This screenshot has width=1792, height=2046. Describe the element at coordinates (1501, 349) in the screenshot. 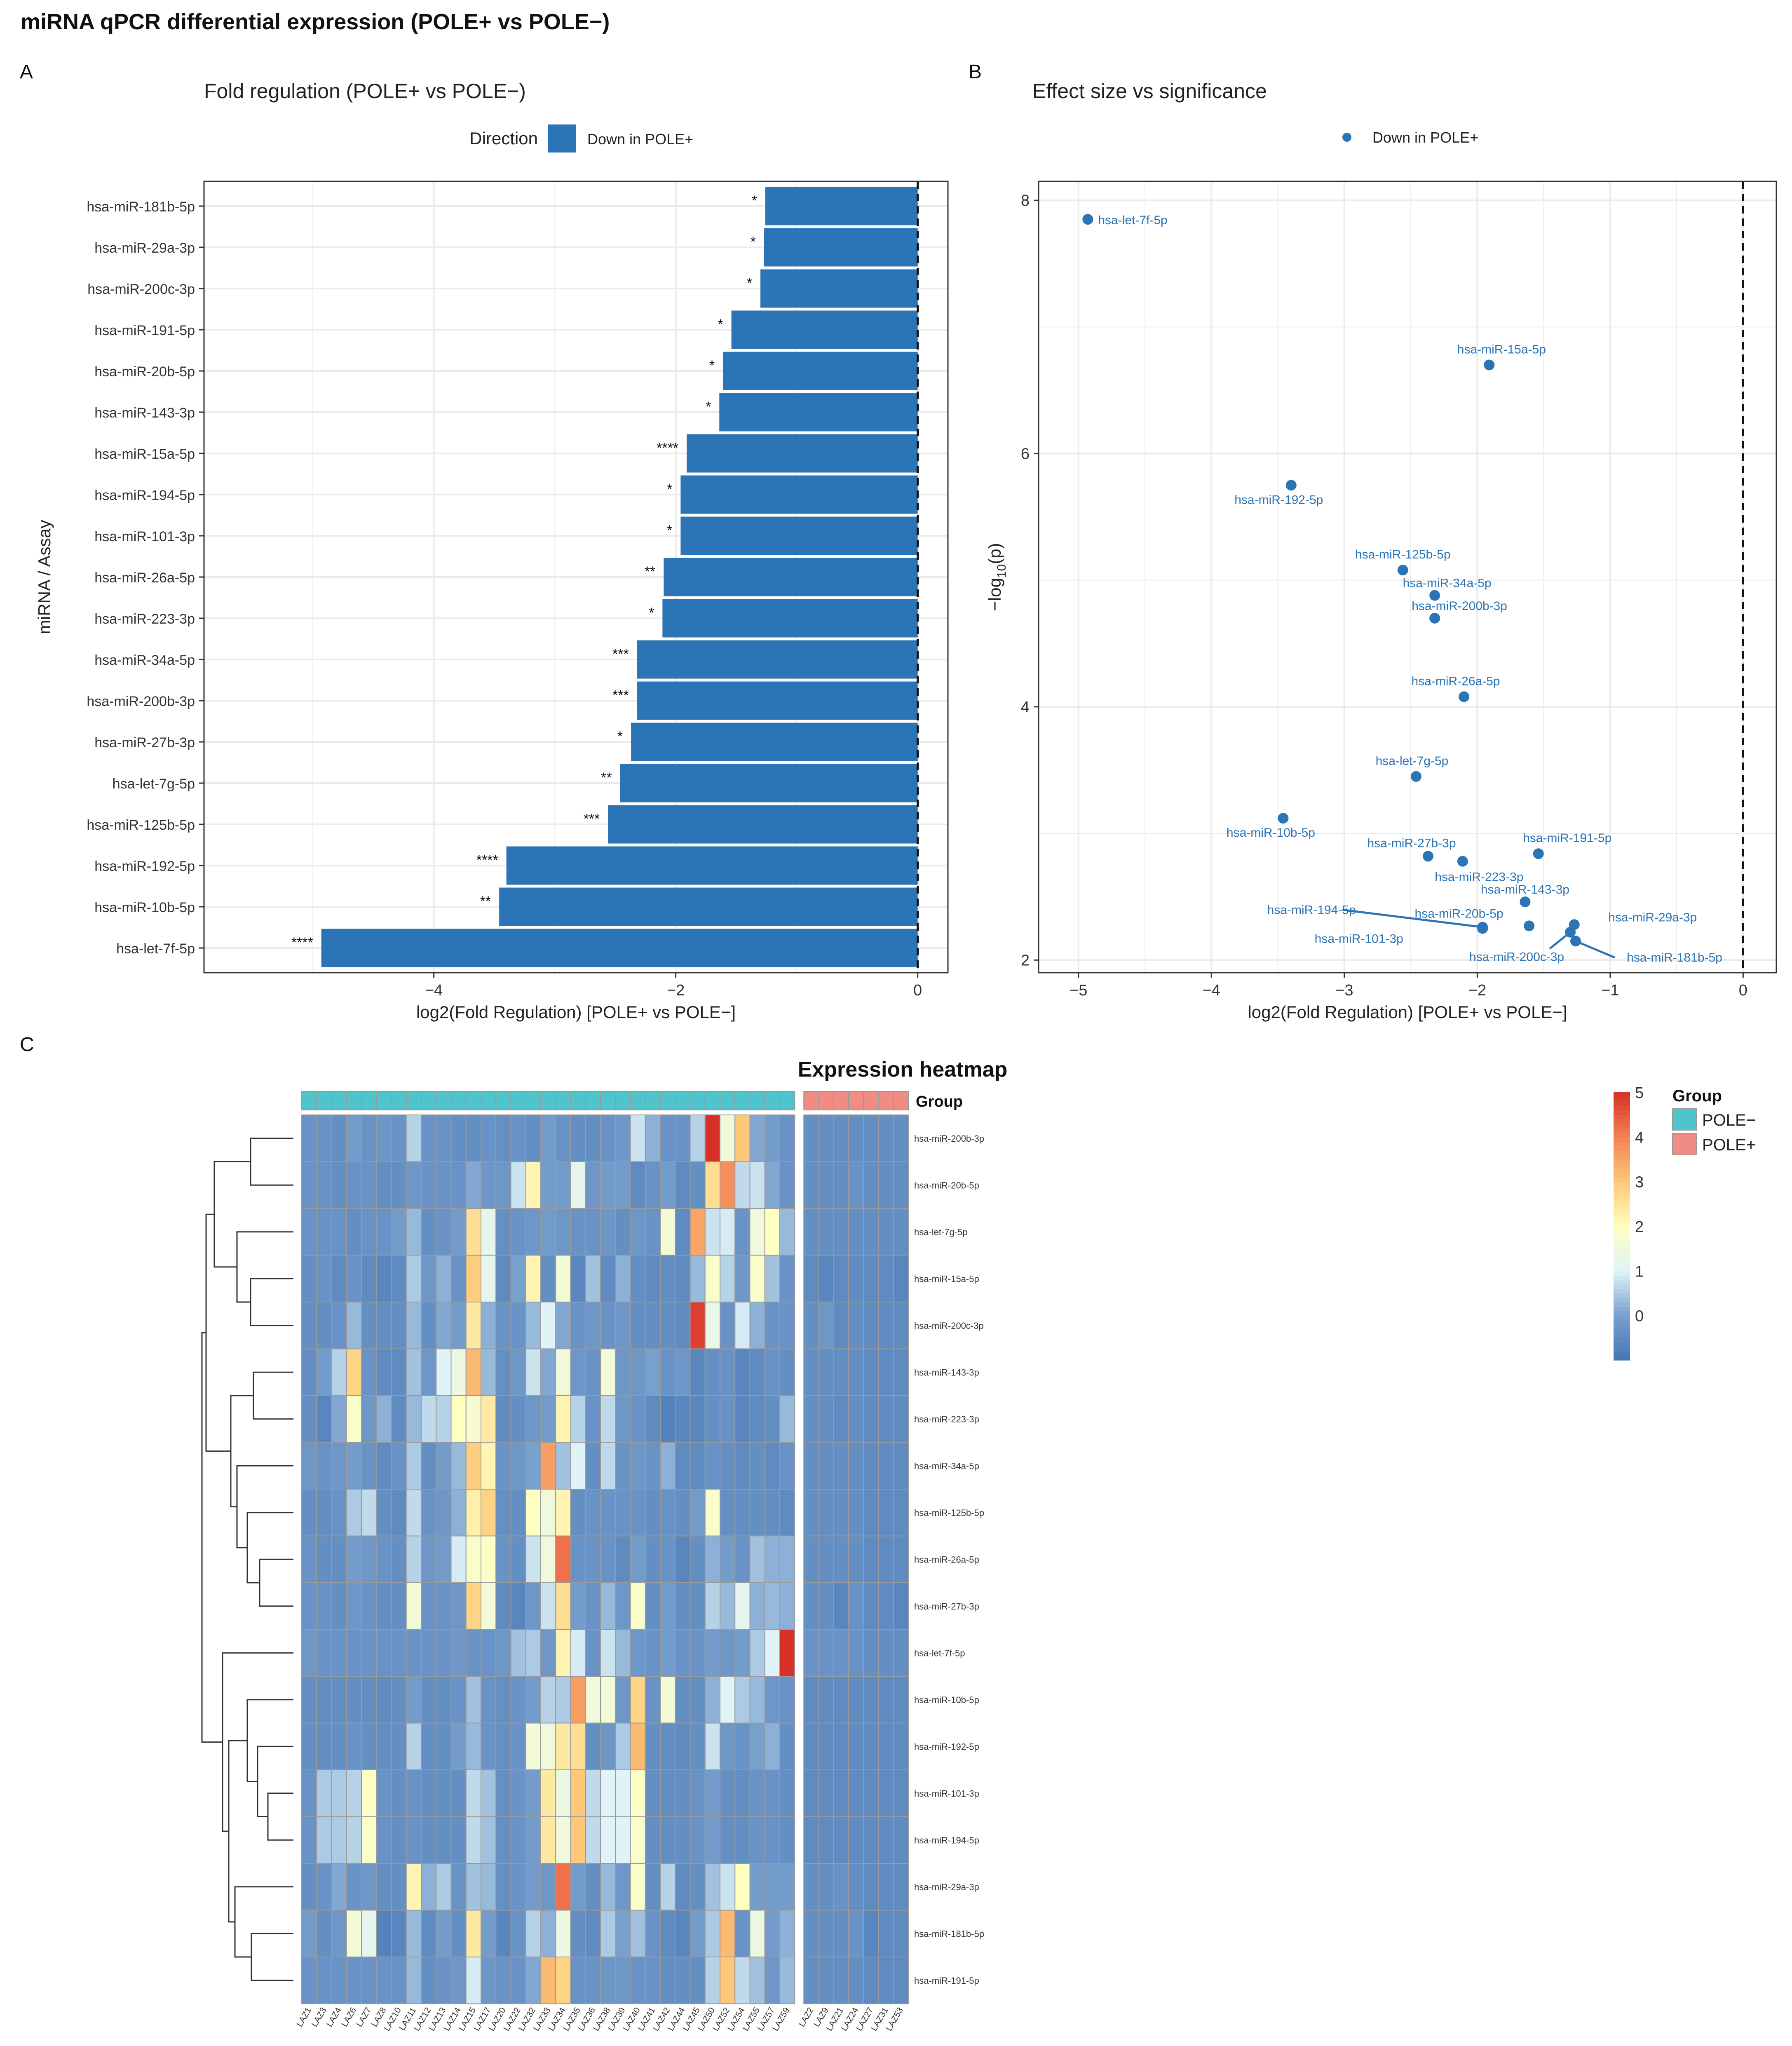

I see `point-label: hsa-miR-15a-5p` at that location.